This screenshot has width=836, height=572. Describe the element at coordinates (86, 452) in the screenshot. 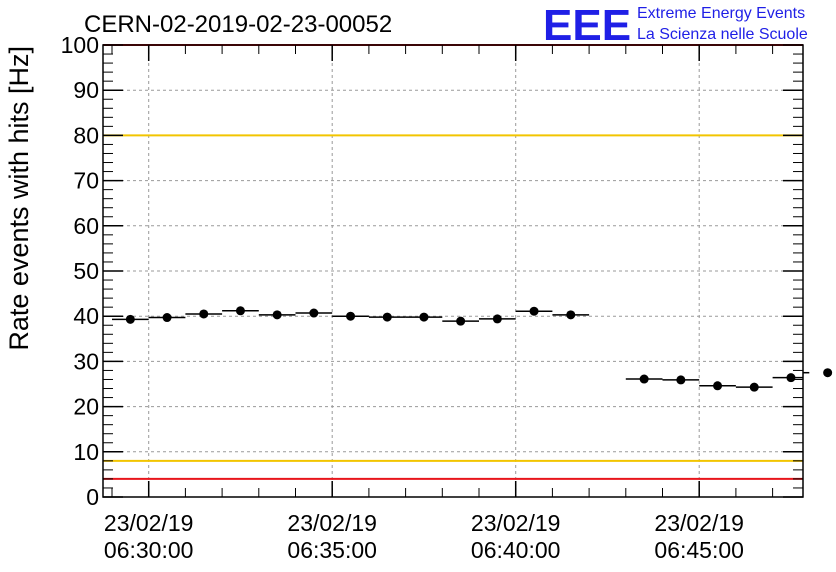

I see `y-tick-label: 10` at that location.